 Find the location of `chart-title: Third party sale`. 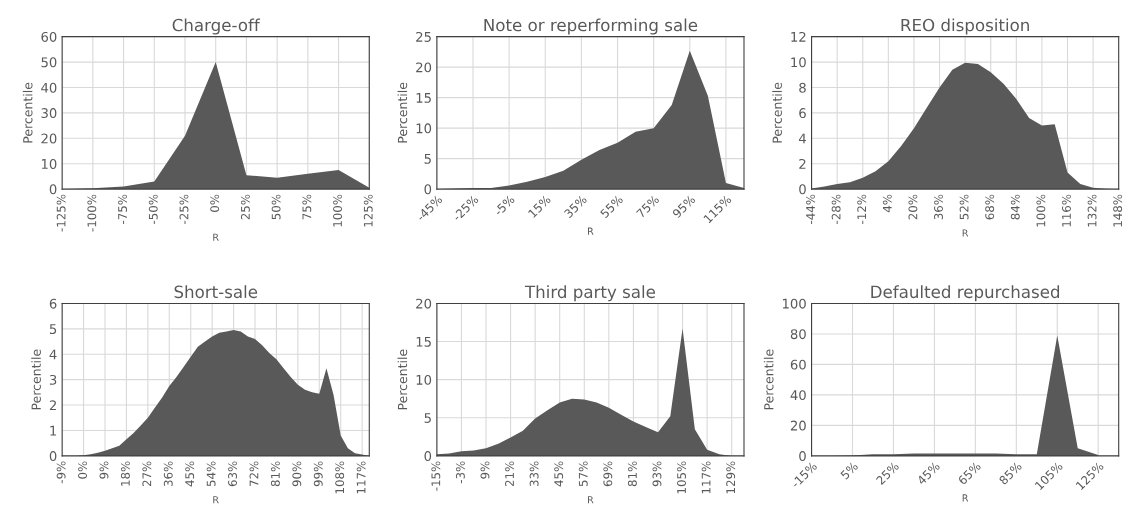

chart-title: Third party sale is located at coordinates (590, 293).